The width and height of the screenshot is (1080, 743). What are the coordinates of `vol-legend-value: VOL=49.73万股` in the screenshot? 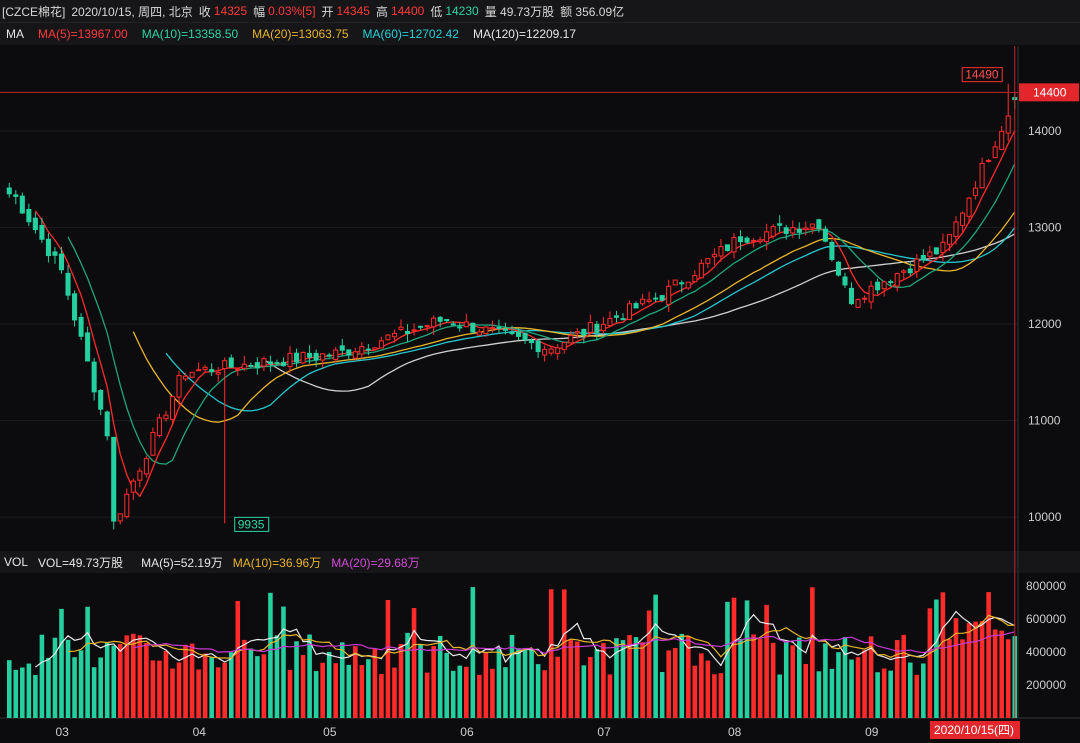 It's located at (81, 562).